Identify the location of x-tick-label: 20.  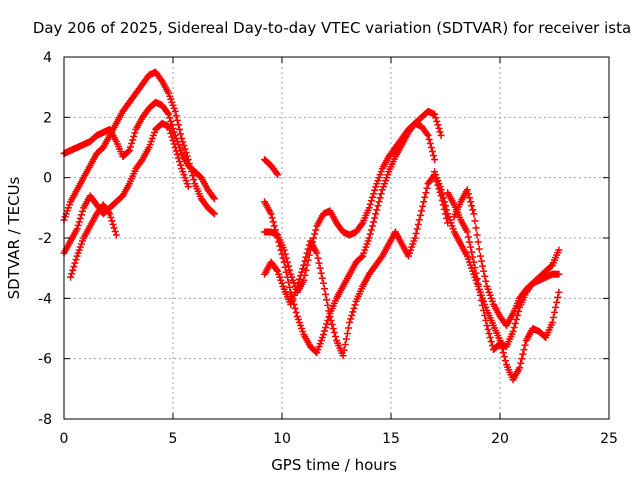
(500, 439).